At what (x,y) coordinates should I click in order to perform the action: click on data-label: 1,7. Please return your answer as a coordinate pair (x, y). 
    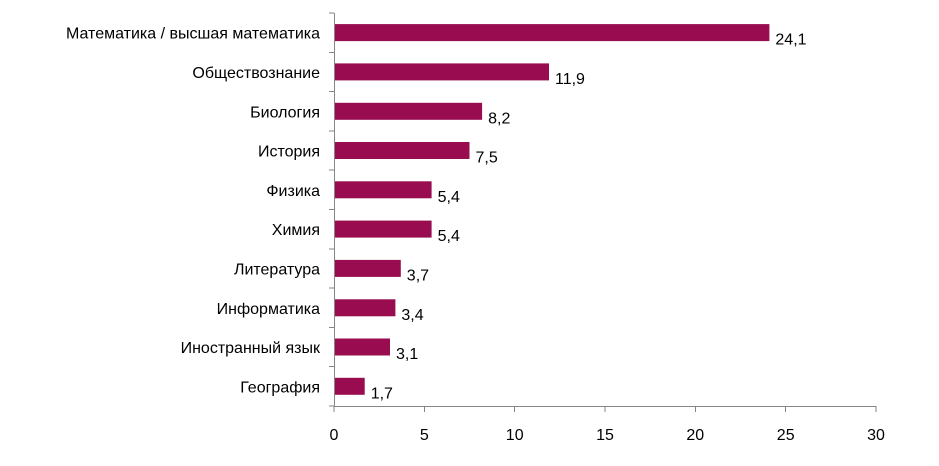
    Looking at the image, I should click on (382, 393).